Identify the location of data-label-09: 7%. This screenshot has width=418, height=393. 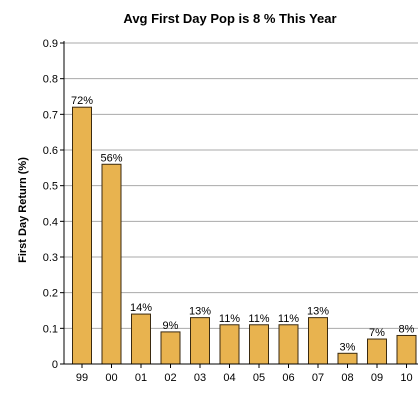
(377, 333).